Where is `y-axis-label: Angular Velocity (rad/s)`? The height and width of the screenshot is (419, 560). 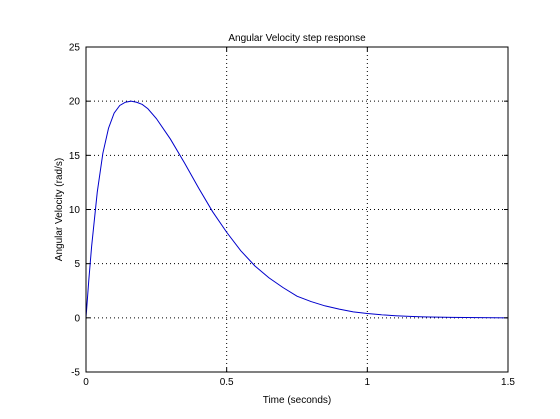 y-axis-label: Angular Velocity (rad/s) is located at coordinates (59, 209).